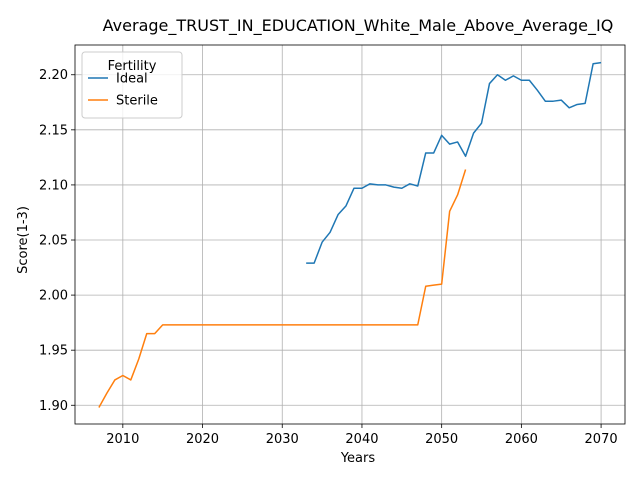 This screenshot has width=640, height=480. What do you see at coordinates (122, 439) in the screenshot?
I see `x-tick-label: 2010` at bounding box center [122, 439].